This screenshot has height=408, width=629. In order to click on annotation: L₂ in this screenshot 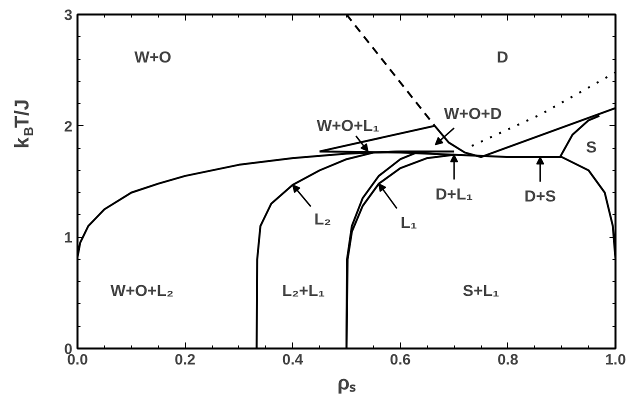, I will do `click(323, 219)`.